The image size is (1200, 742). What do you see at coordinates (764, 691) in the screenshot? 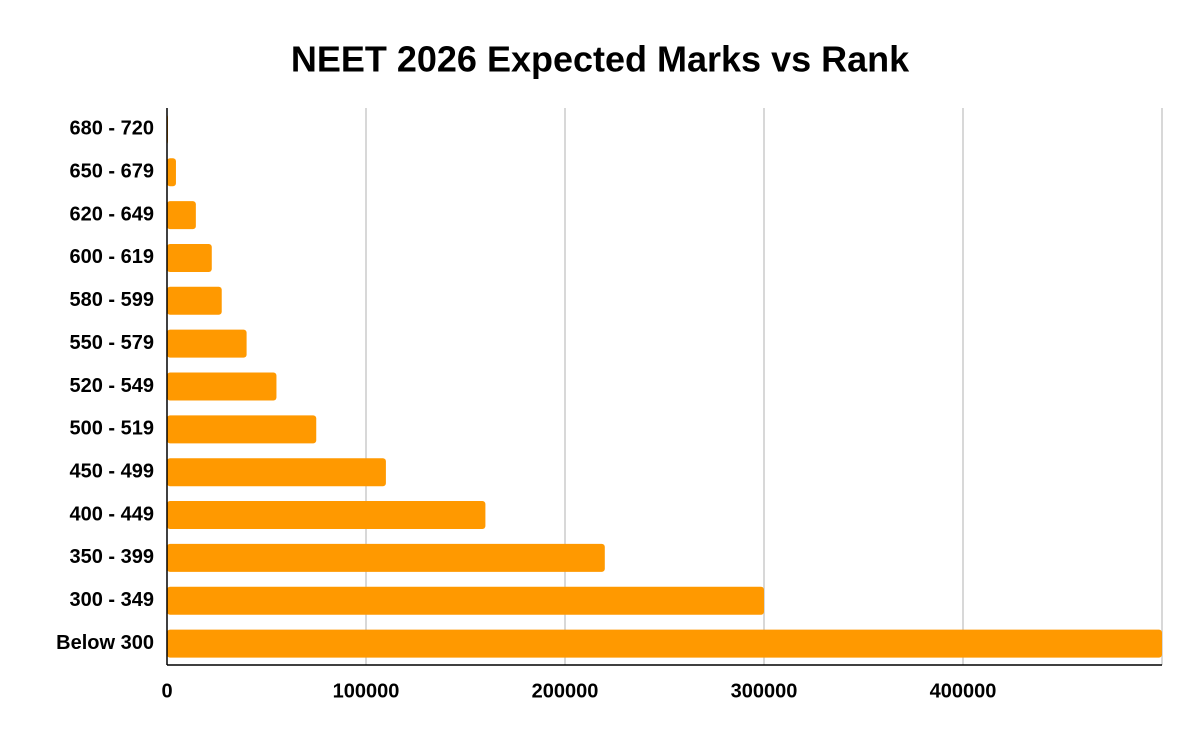
I see `x-tick-label: 300000` at bounding box center [764, 691].